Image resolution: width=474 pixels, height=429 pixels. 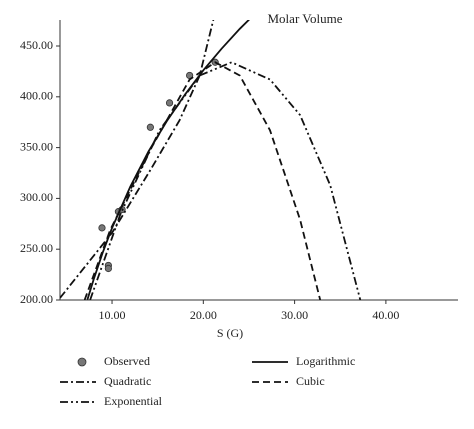 I want to click on y-tick-label: 250.00, so click(x=36, y=248).